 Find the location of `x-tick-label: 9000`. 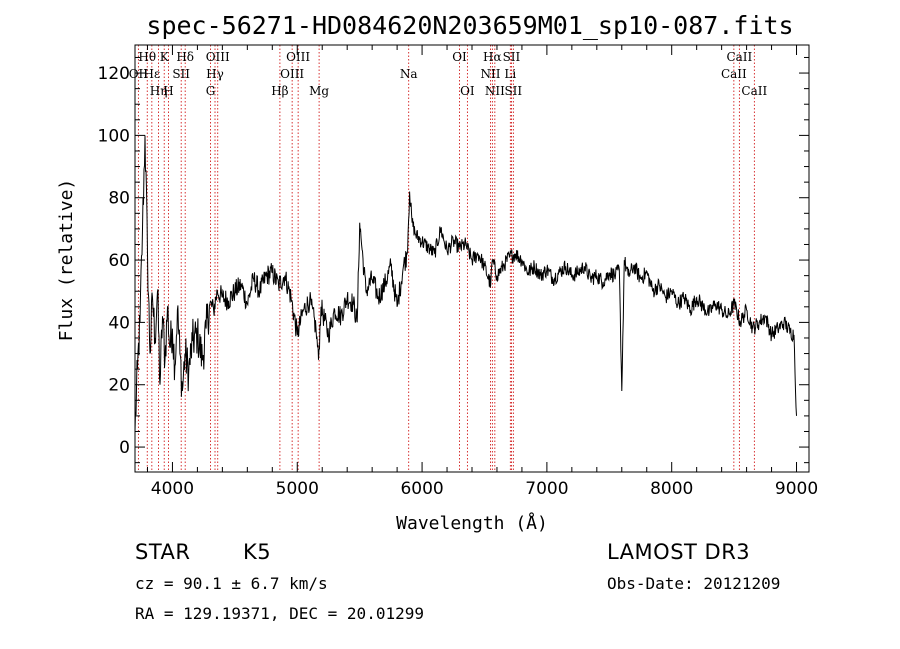

x-tick-label: 9000 is located at coordinates (796, 489).